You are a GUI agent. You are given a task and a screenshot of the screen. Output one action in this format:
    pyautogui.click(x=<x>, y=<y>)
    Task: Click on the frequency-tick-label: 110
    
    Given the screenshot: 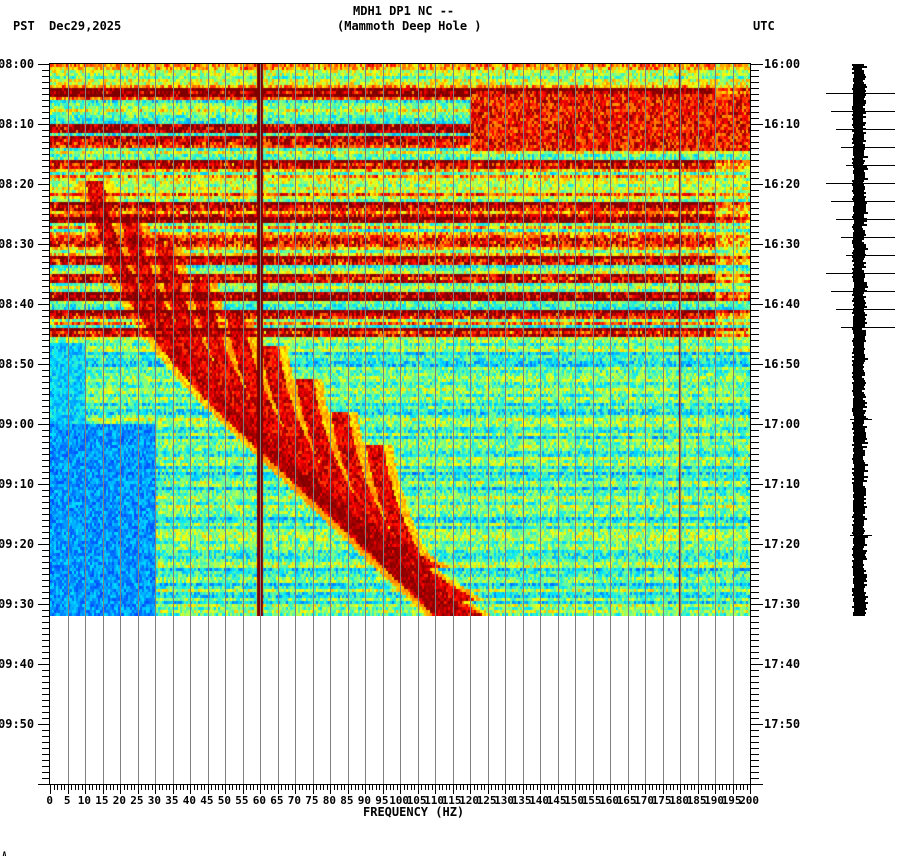 What is the action you would take?
    pyautogui.click(x=434, y=800)
    